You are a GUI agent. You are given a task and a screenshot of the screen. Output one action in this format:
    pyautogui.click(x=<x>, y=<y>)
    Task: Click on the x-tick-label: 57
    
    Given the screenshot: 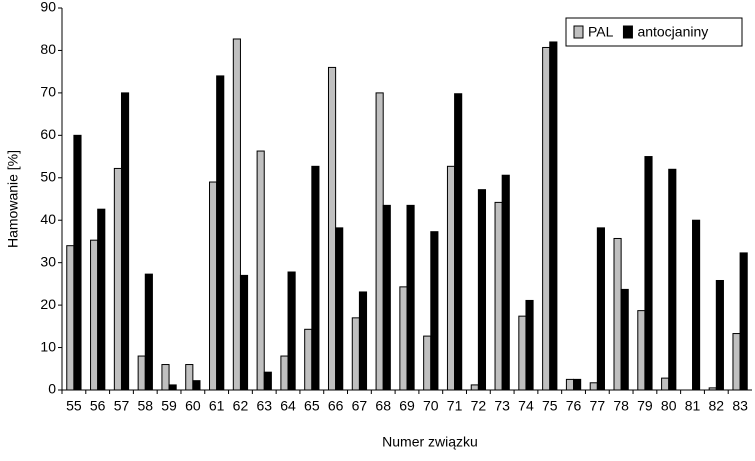 What is the action you would take?
    pyautogui.click(x=122, y=406)
    